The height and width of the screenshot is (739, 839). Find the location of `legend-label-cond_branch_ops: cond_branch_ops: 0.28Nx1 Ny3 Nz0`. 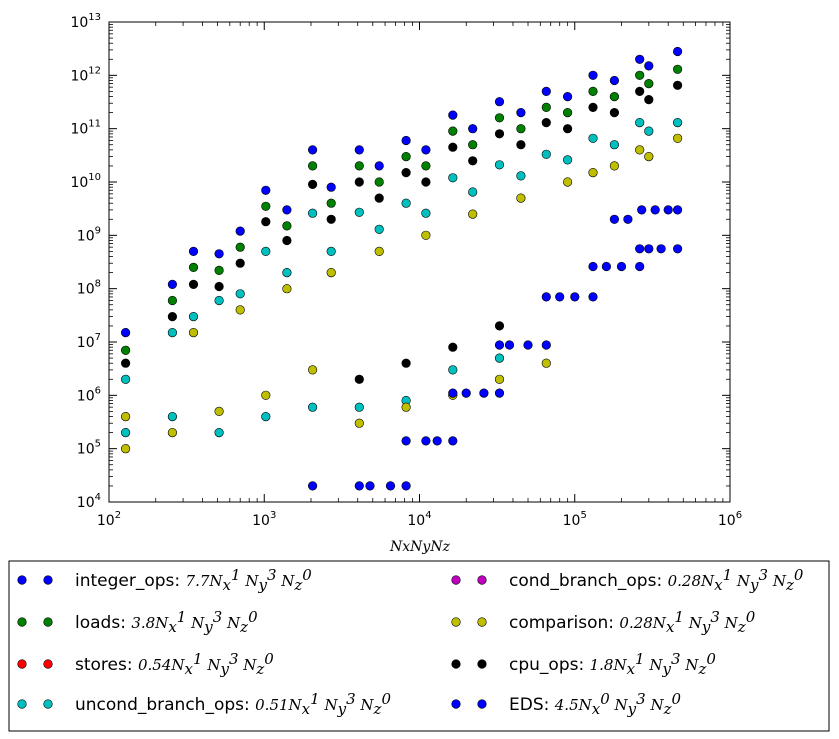

legend-label-cond_branch_ops: cond_branch_ops: 0.28Nx1 Ny3 Nz0 is located at coordinates (656, 580).